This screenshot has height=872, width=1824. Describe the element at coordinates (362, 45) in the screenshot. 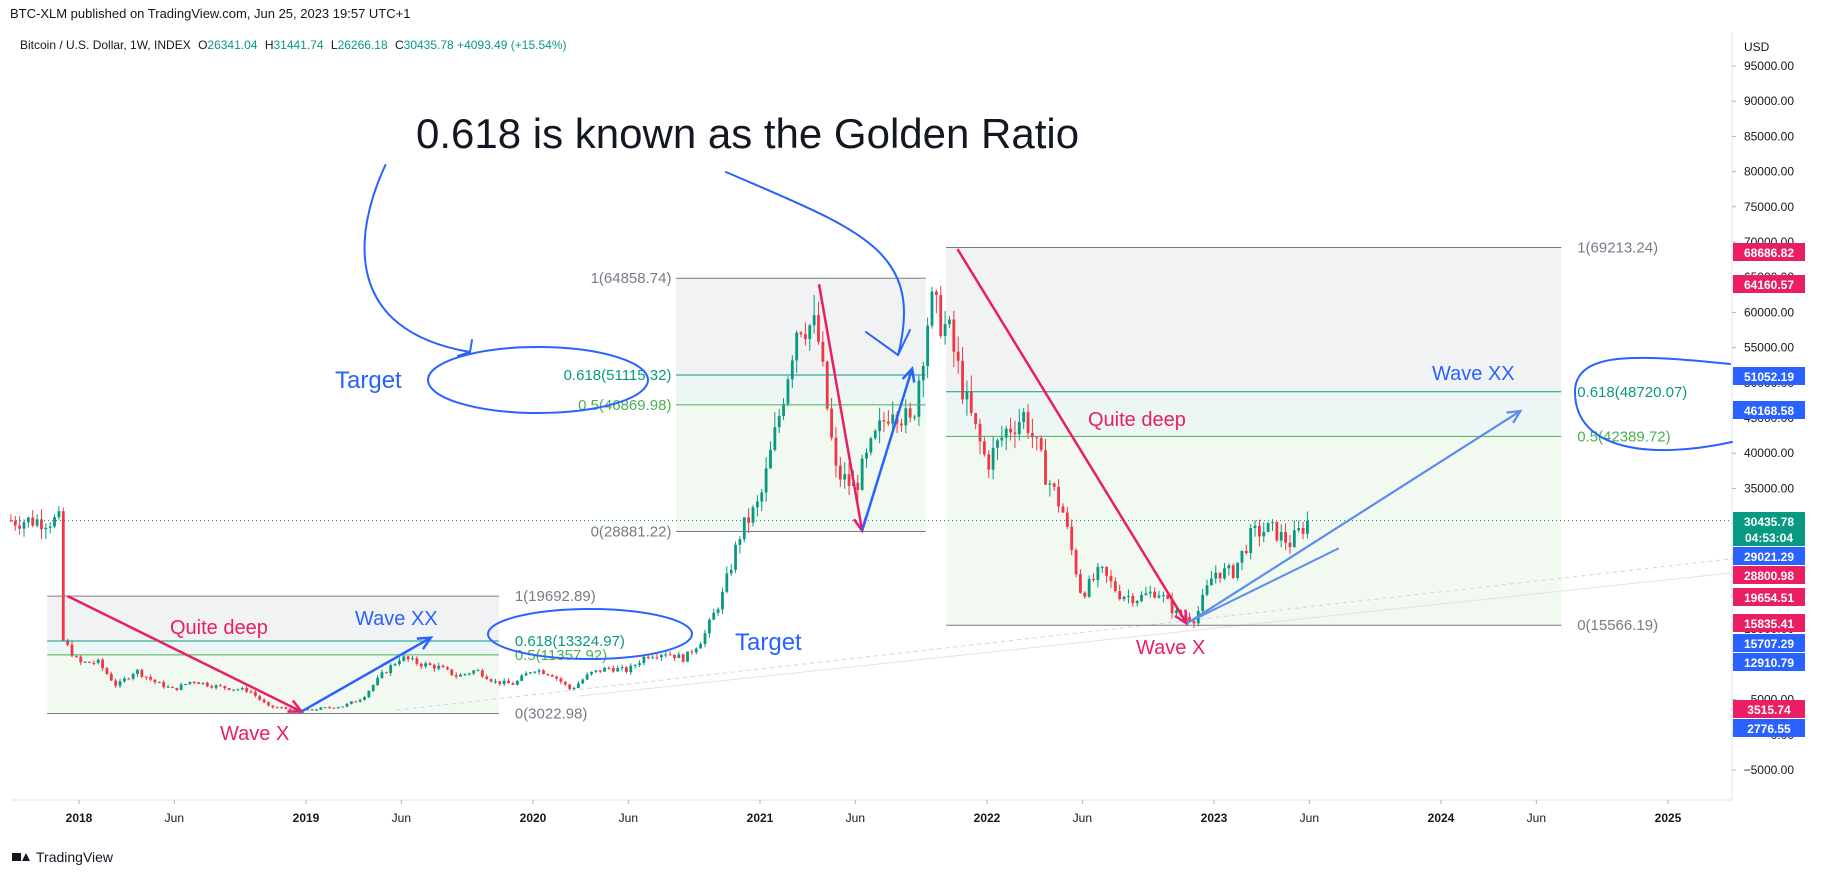

I see `low-value: 26266.18` at that location.